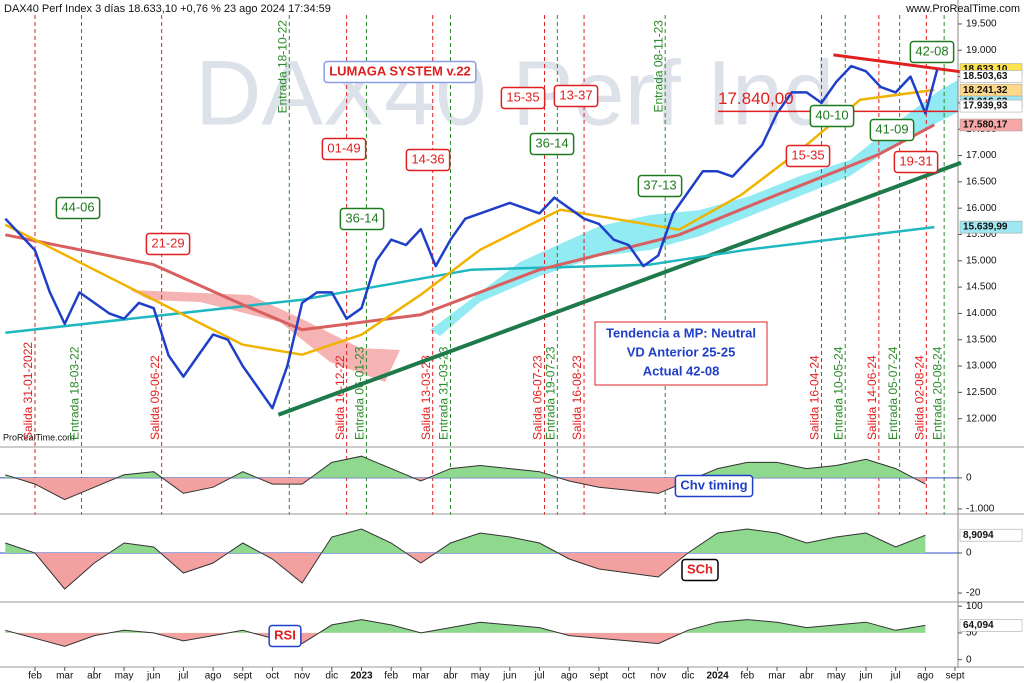  I want to click on y-tick-label: -1.000, so click(980, 509).